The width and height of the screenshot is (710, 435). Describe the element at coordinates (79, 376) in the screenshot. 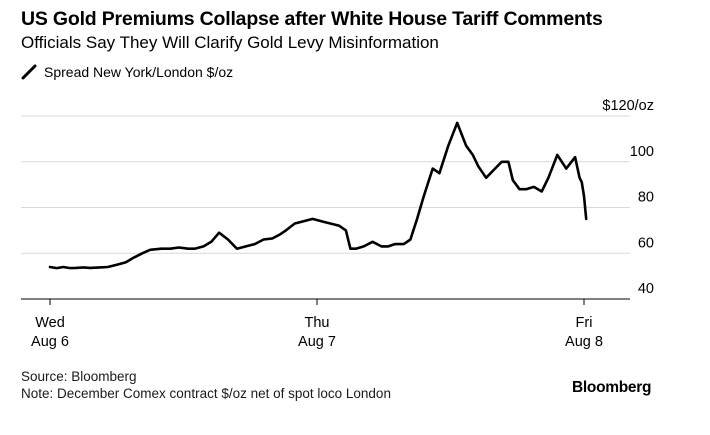

I see `source-note: Source: Bloomberg` at that location.